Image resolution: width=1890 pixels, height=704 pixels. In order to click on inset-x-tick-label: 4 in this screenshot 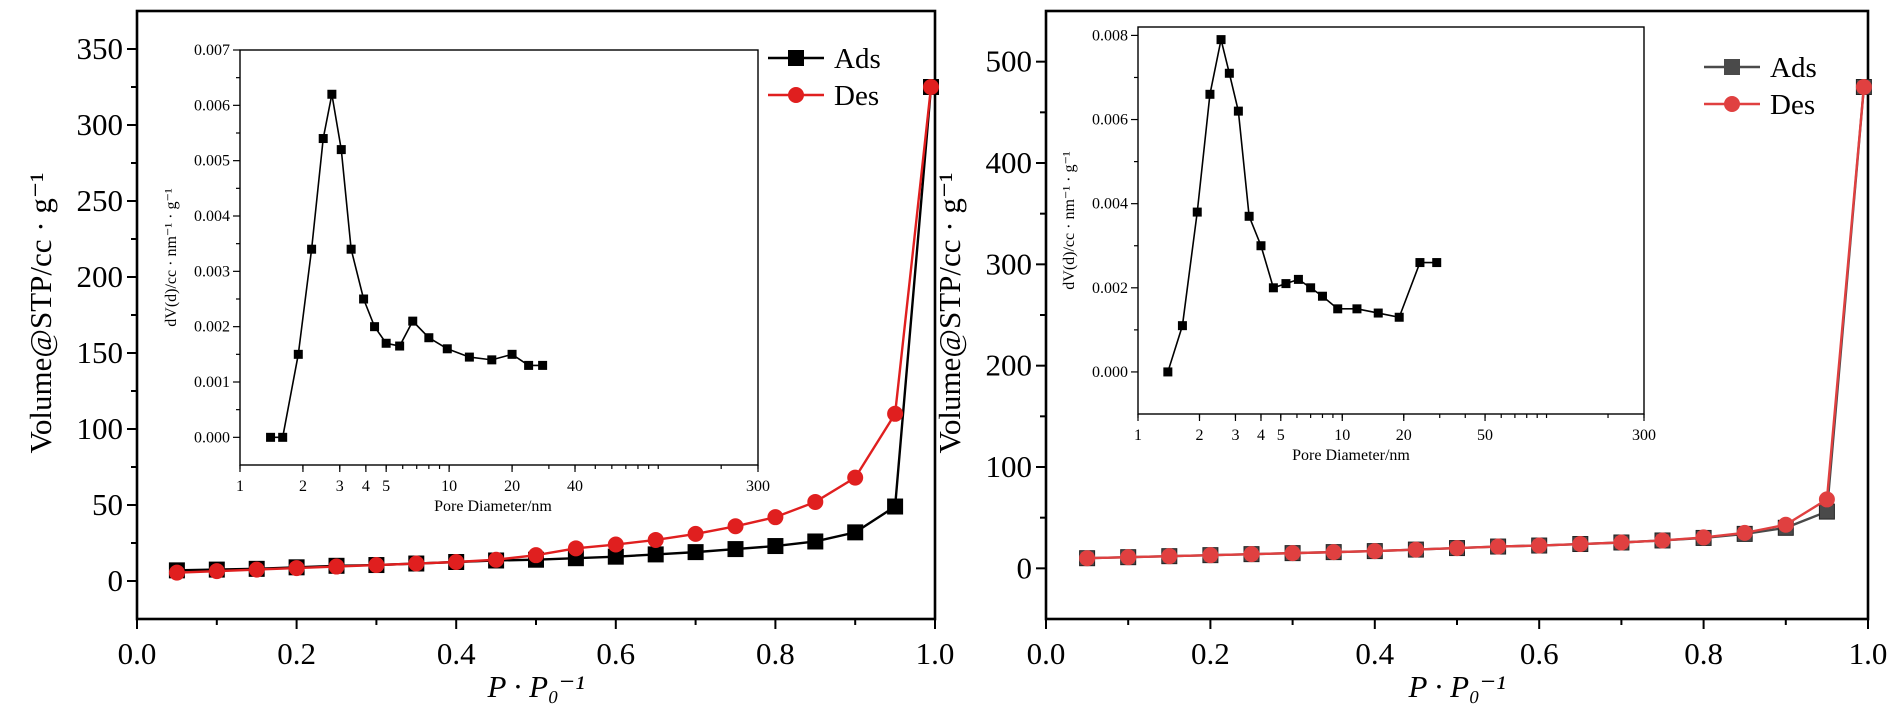, I will do `click(366, 486)`.